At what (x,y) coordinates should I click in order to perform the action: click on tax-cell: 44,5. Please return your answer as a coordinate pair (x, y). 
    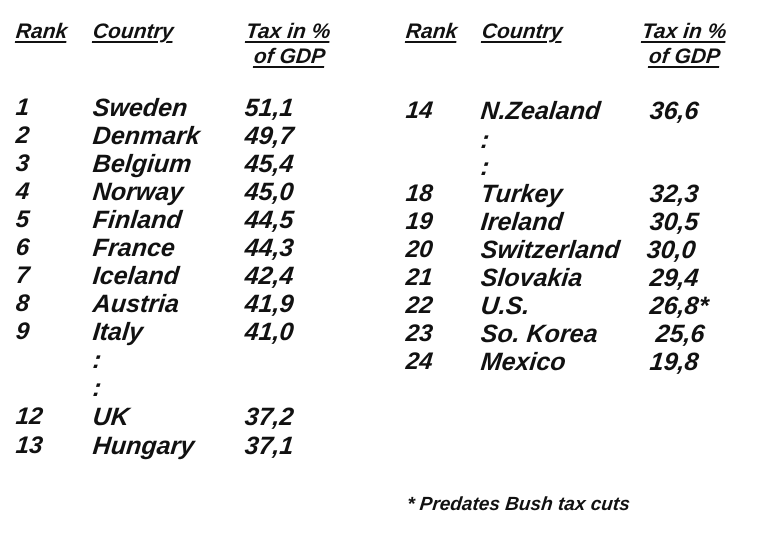
    Looking at the image, I should click on (269, 220).